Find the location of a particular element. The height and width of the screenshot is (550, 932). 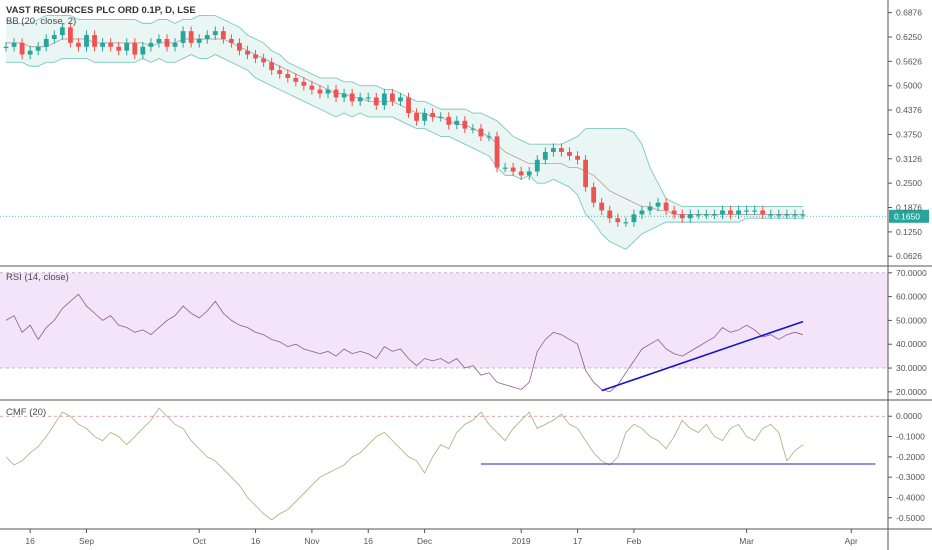

price-tick-label: 0.6250 is located at coordinates (909, 37).